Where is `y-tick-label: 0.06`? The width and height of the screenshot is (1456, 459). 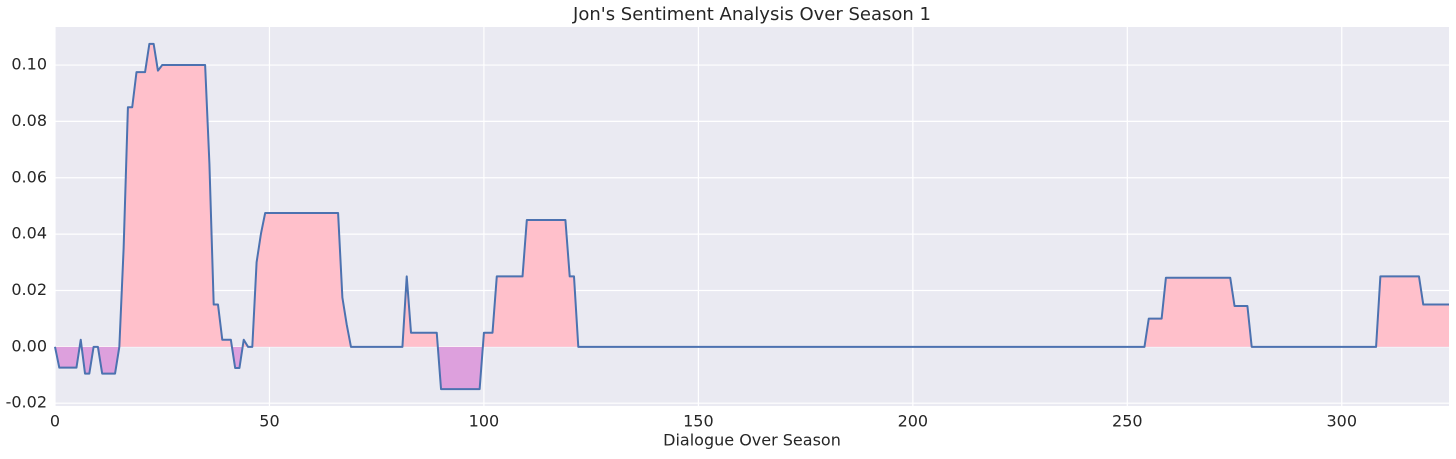 y-tick-label: 0.06 is located at coordinates (29, 176).